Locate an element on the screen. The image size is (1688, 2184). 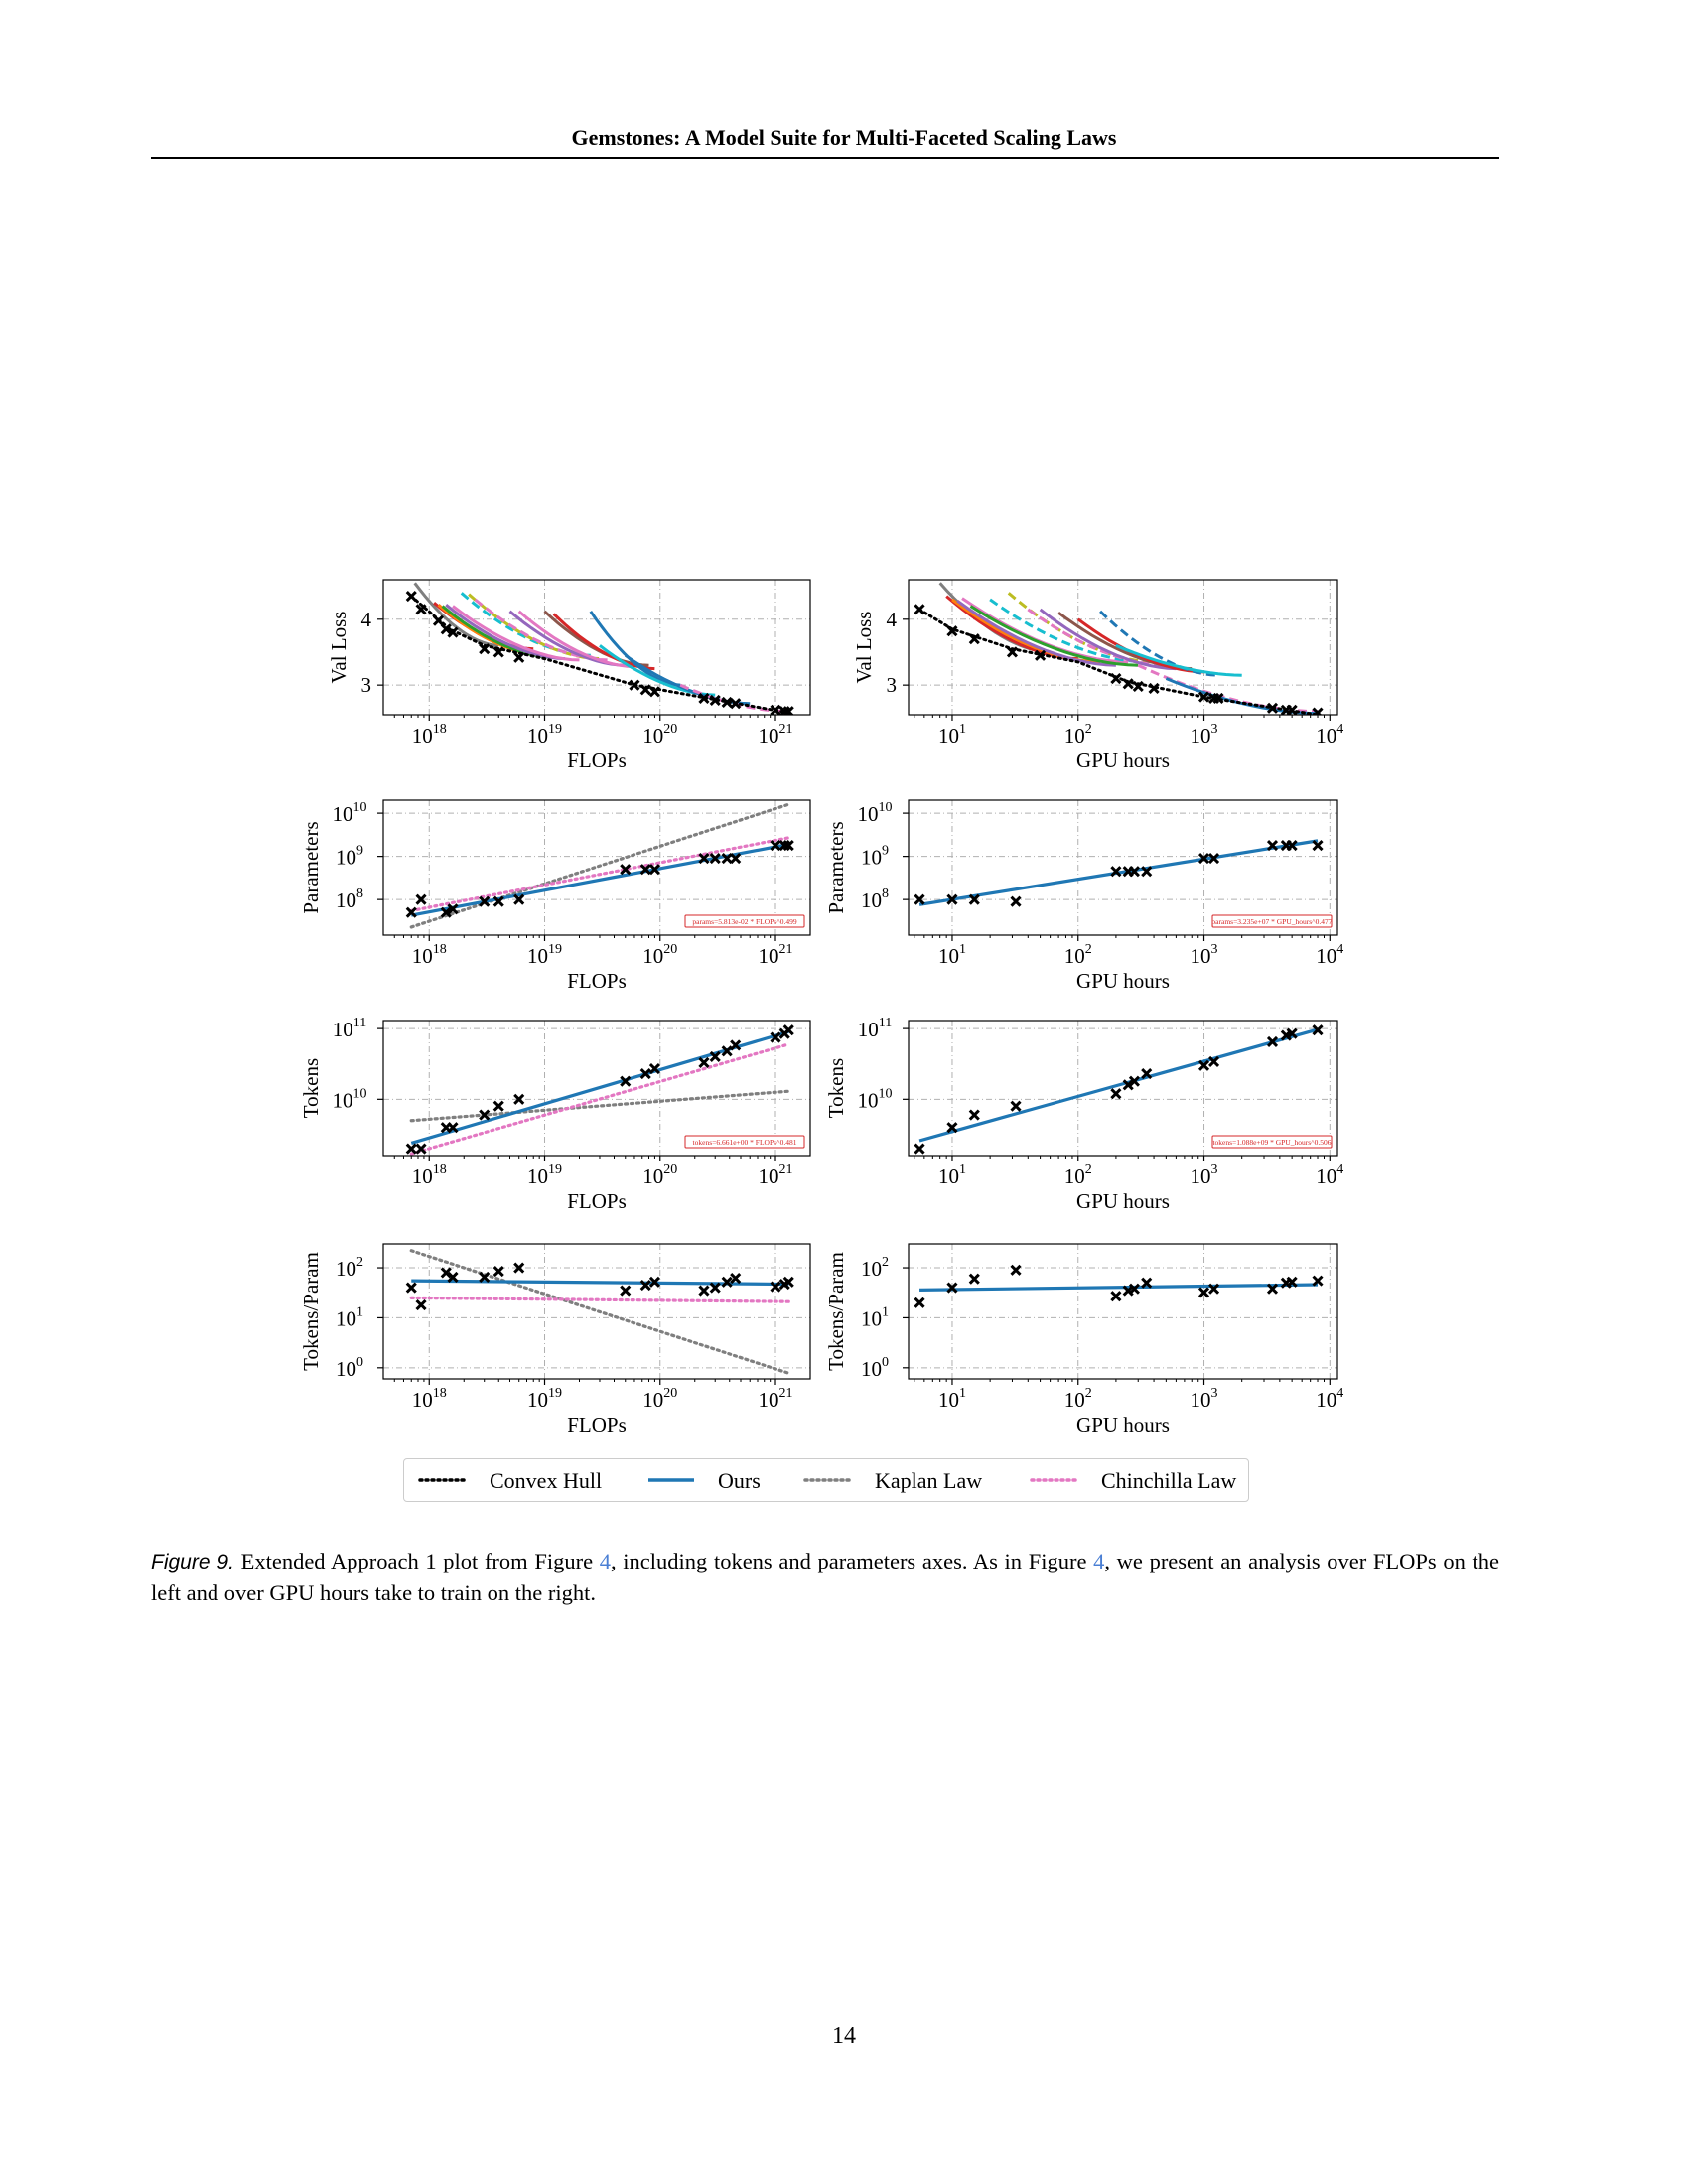
chinchilla-law-line is located at coordinates (599, 1099).